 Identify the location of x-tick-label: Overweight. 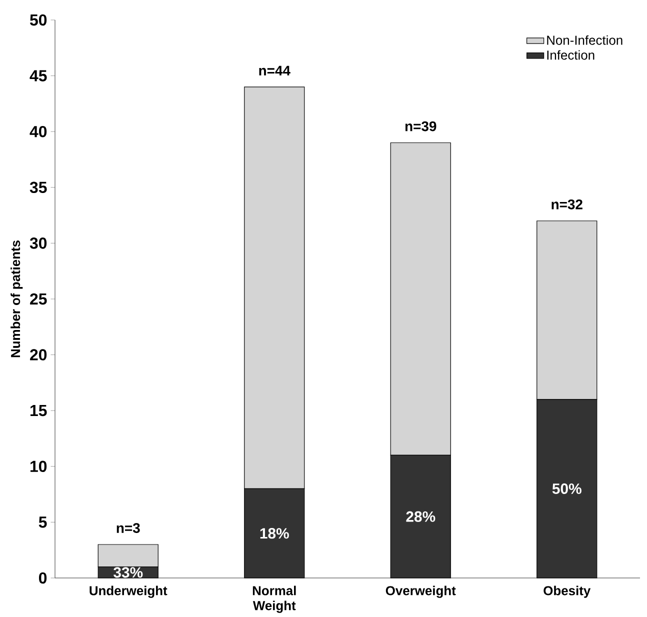
(421, 592).